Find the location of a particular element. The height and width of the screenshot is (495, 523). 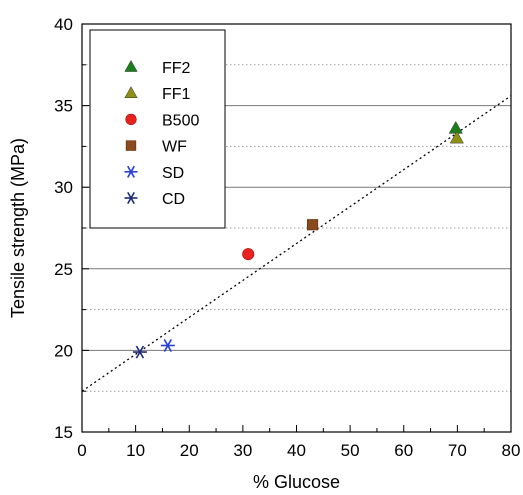

y-tick-label: 25 is located at coordinates (63, 269).